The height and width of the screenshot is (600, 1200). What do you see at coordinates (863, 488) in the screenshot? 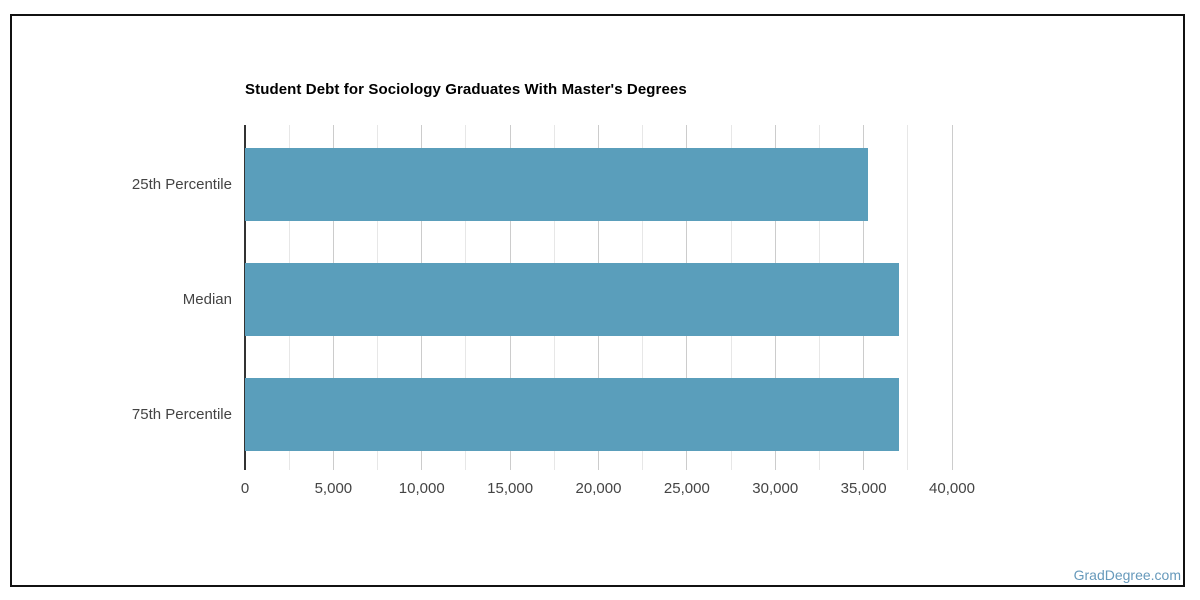
I see `x-tick-label: 35,000` at bounding box center [863, 488].